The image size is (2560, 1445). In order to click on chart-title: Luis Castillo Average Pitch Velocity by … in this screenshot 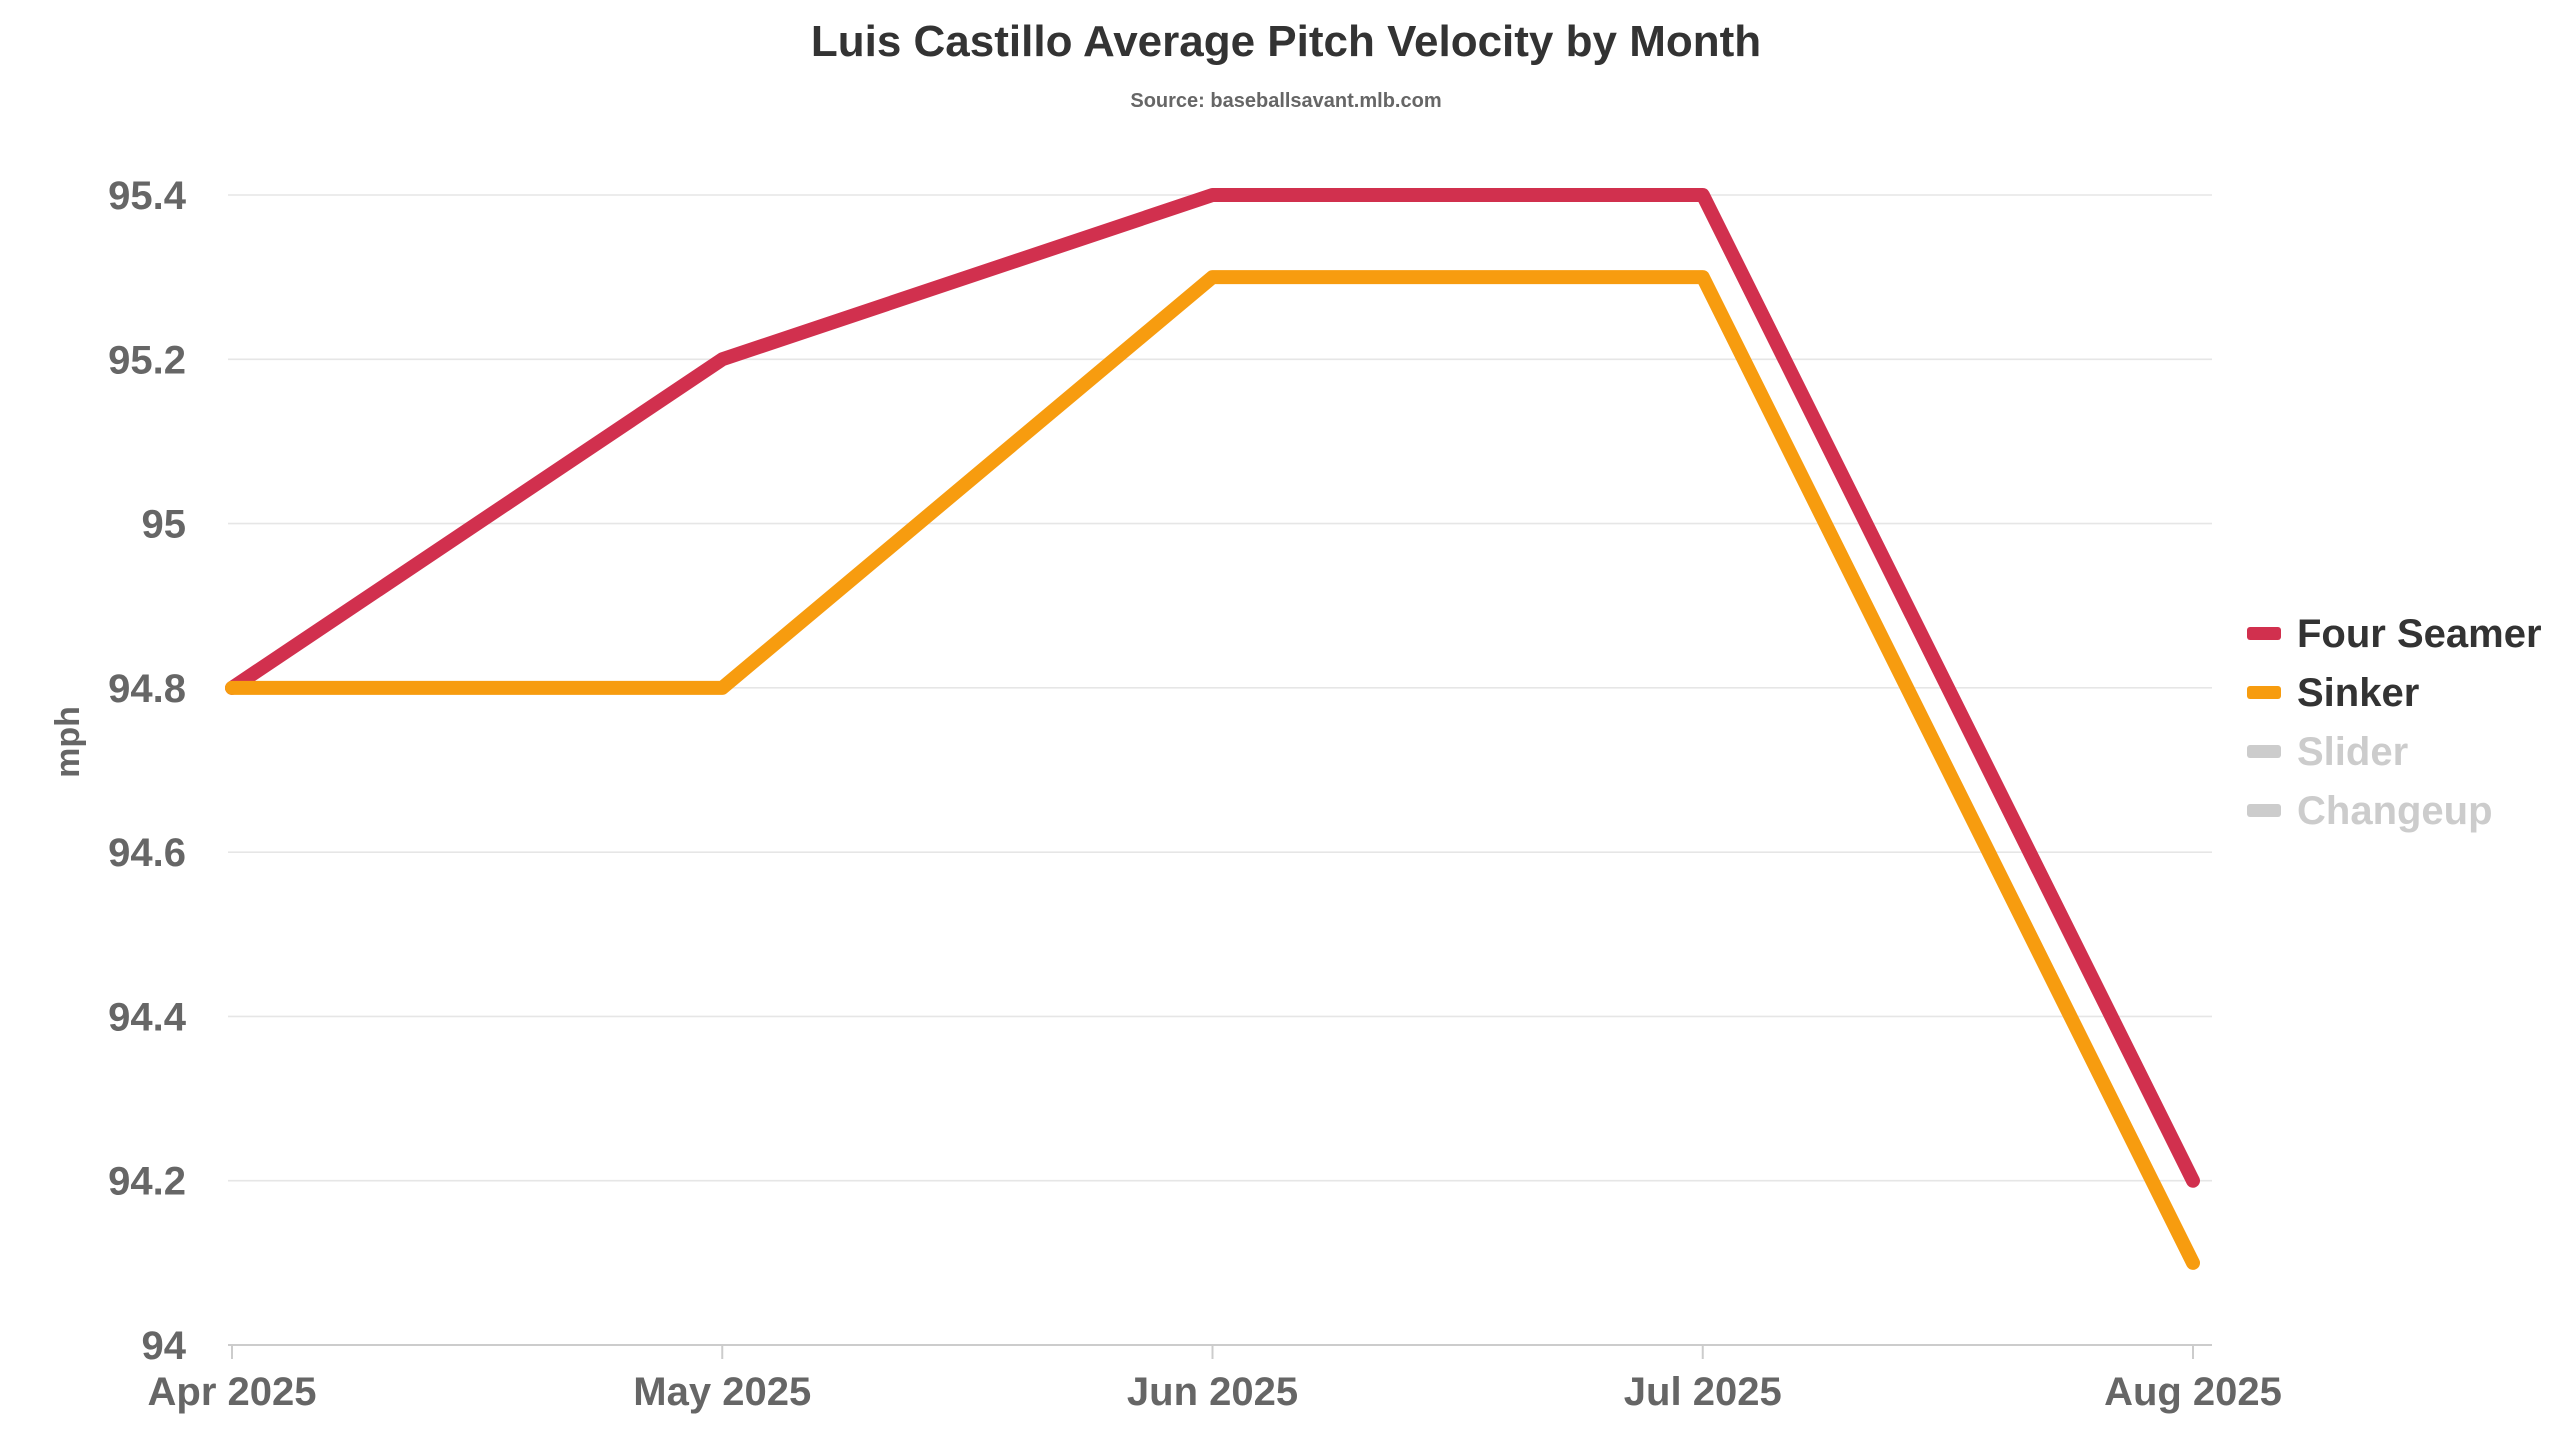, I will do `click(1286, 41)`.